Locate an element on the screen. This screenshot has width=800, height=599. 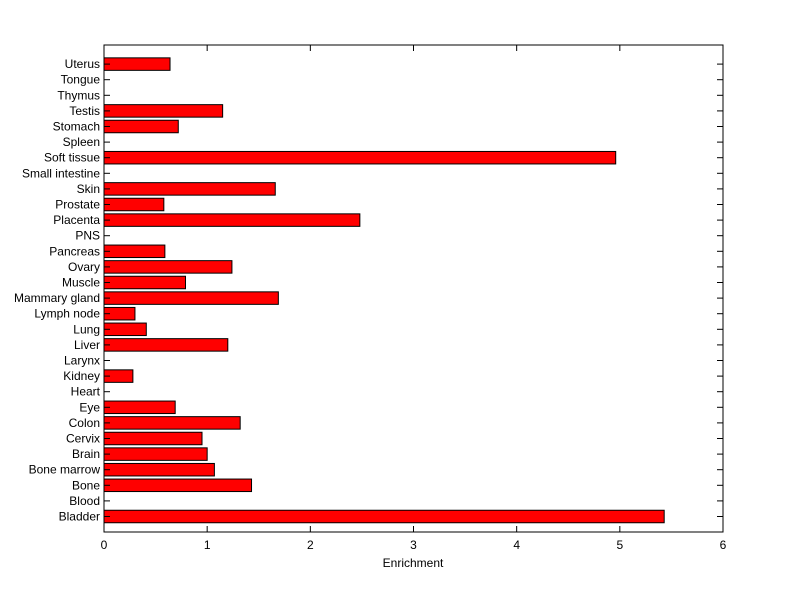
bar-colon is located at coordinates (172, 423).